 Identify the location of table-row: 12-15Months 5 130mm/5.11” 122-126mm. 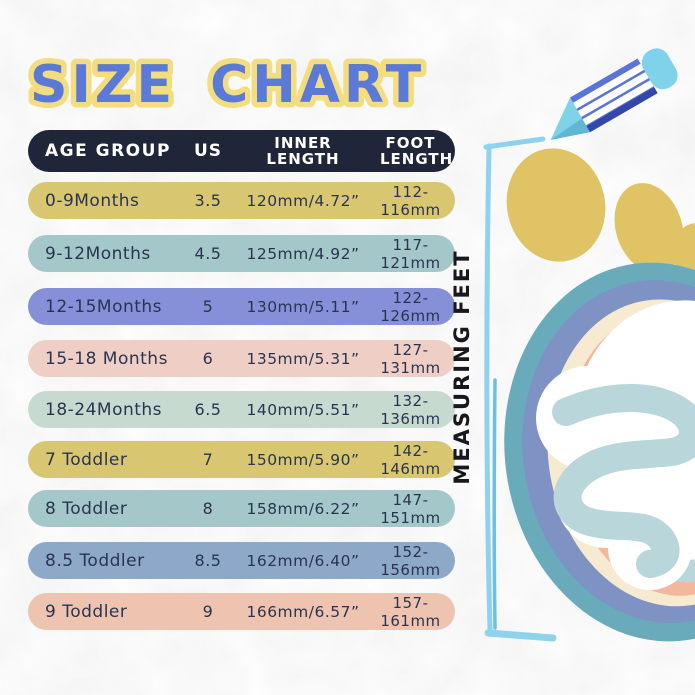
(241, 306).